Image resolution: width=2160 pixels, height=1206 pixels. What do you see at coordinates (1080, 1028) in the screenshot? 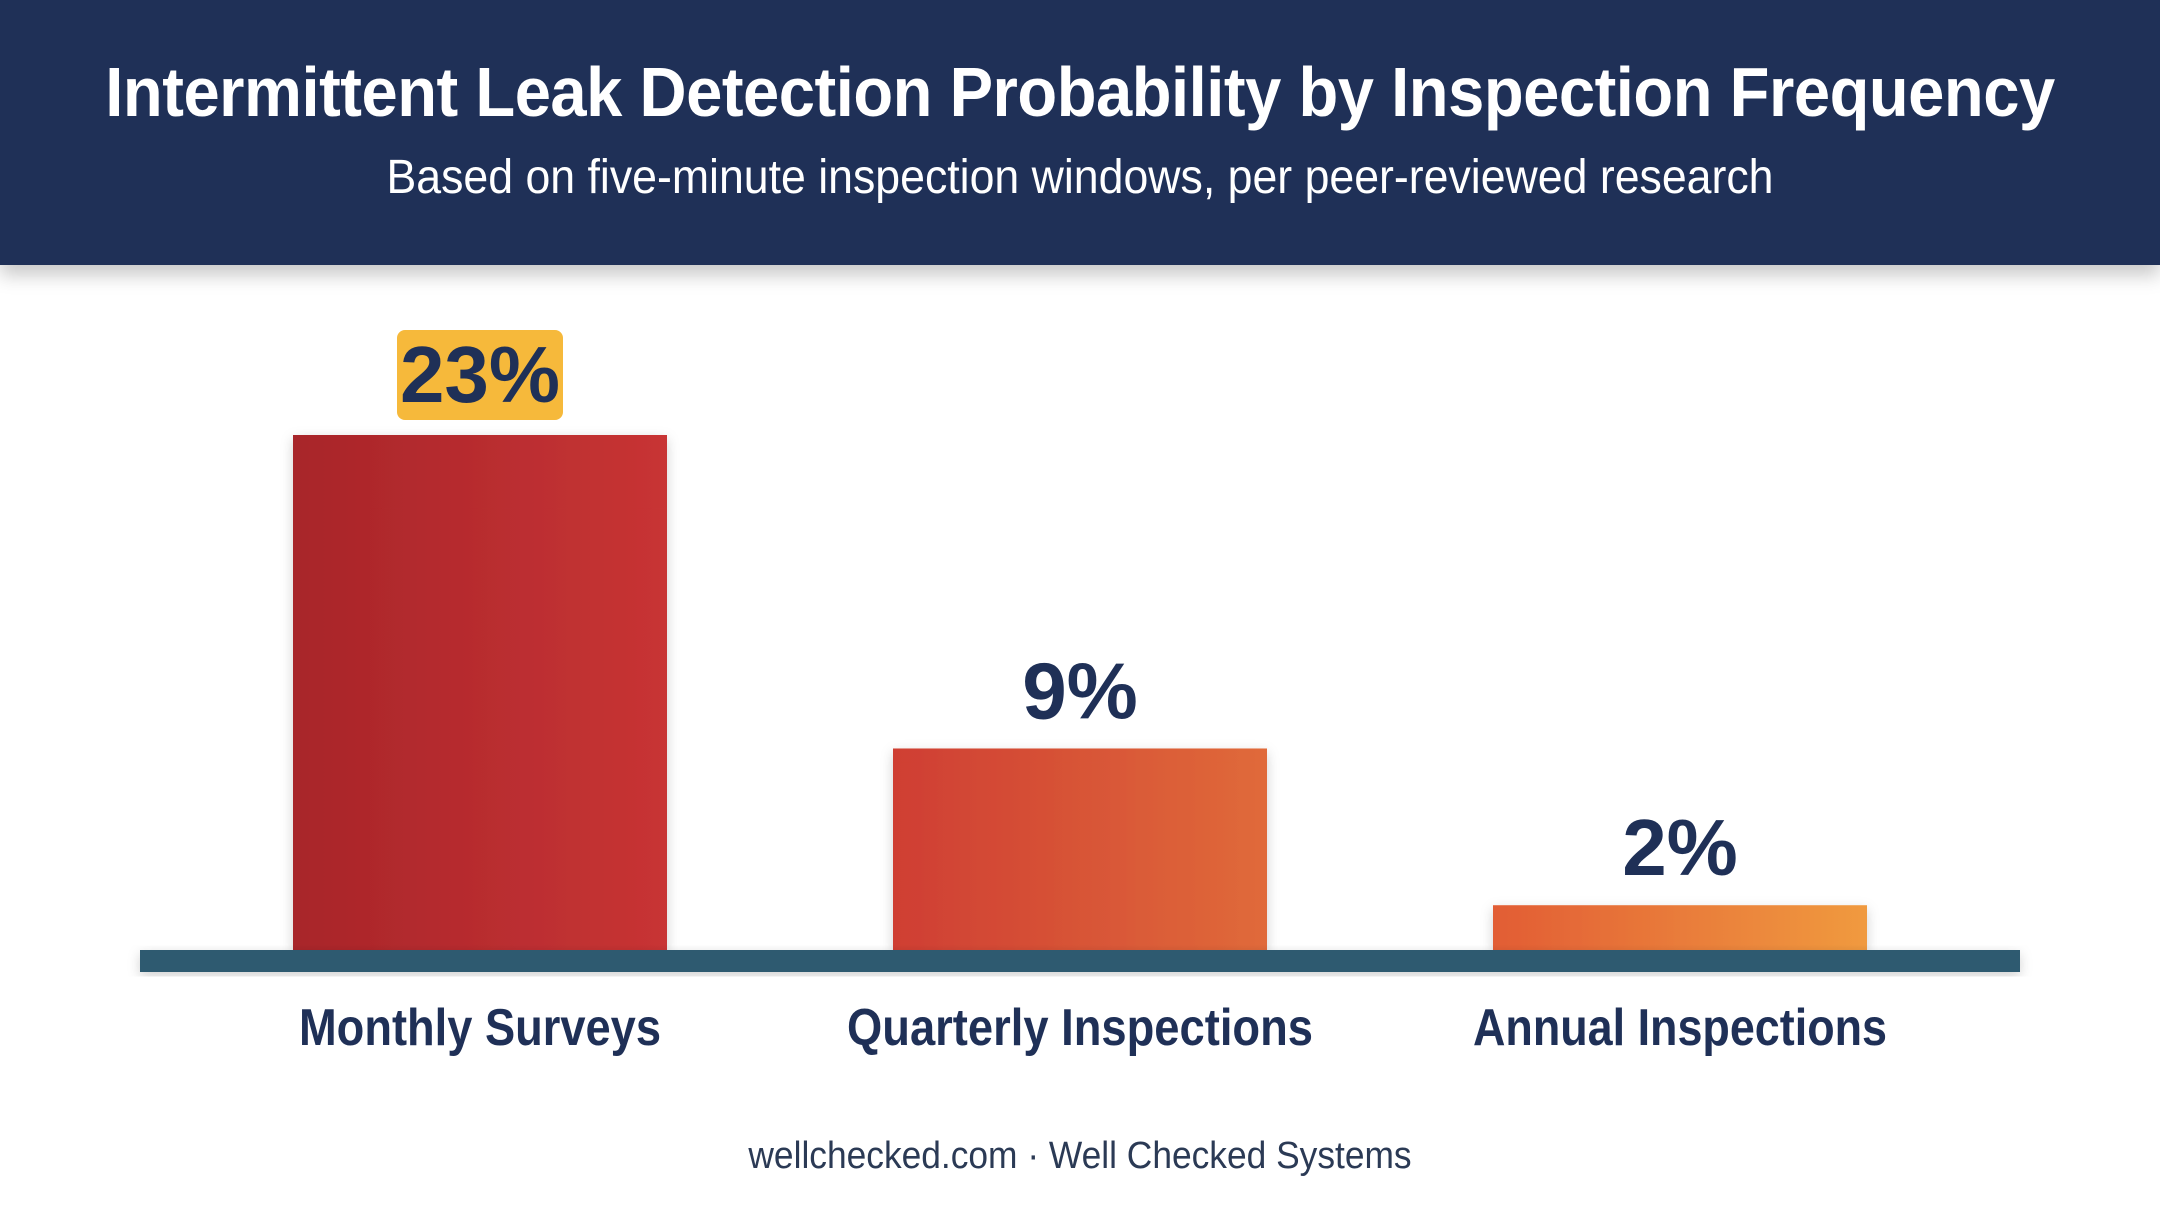
I see `category-label-quarterly-inspections: Quarterly Inspections` at bounding box center [1080, 1028].